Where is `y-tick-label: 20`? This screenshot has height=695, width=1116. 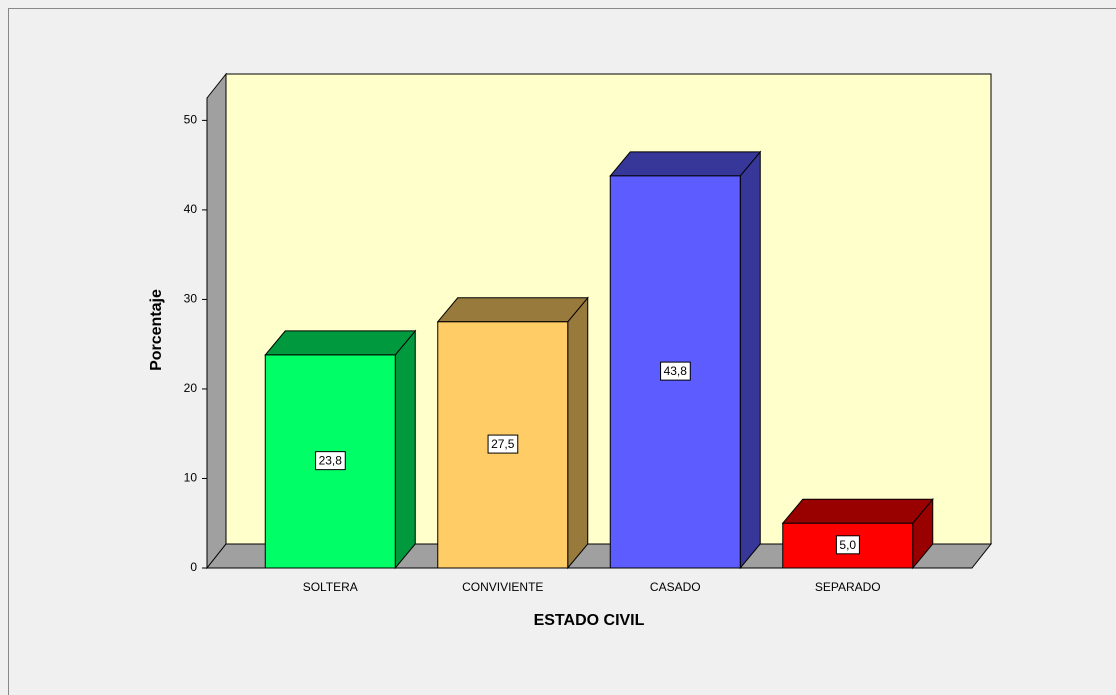
y-tick-label: 20 is located at coordinates (191, 388).